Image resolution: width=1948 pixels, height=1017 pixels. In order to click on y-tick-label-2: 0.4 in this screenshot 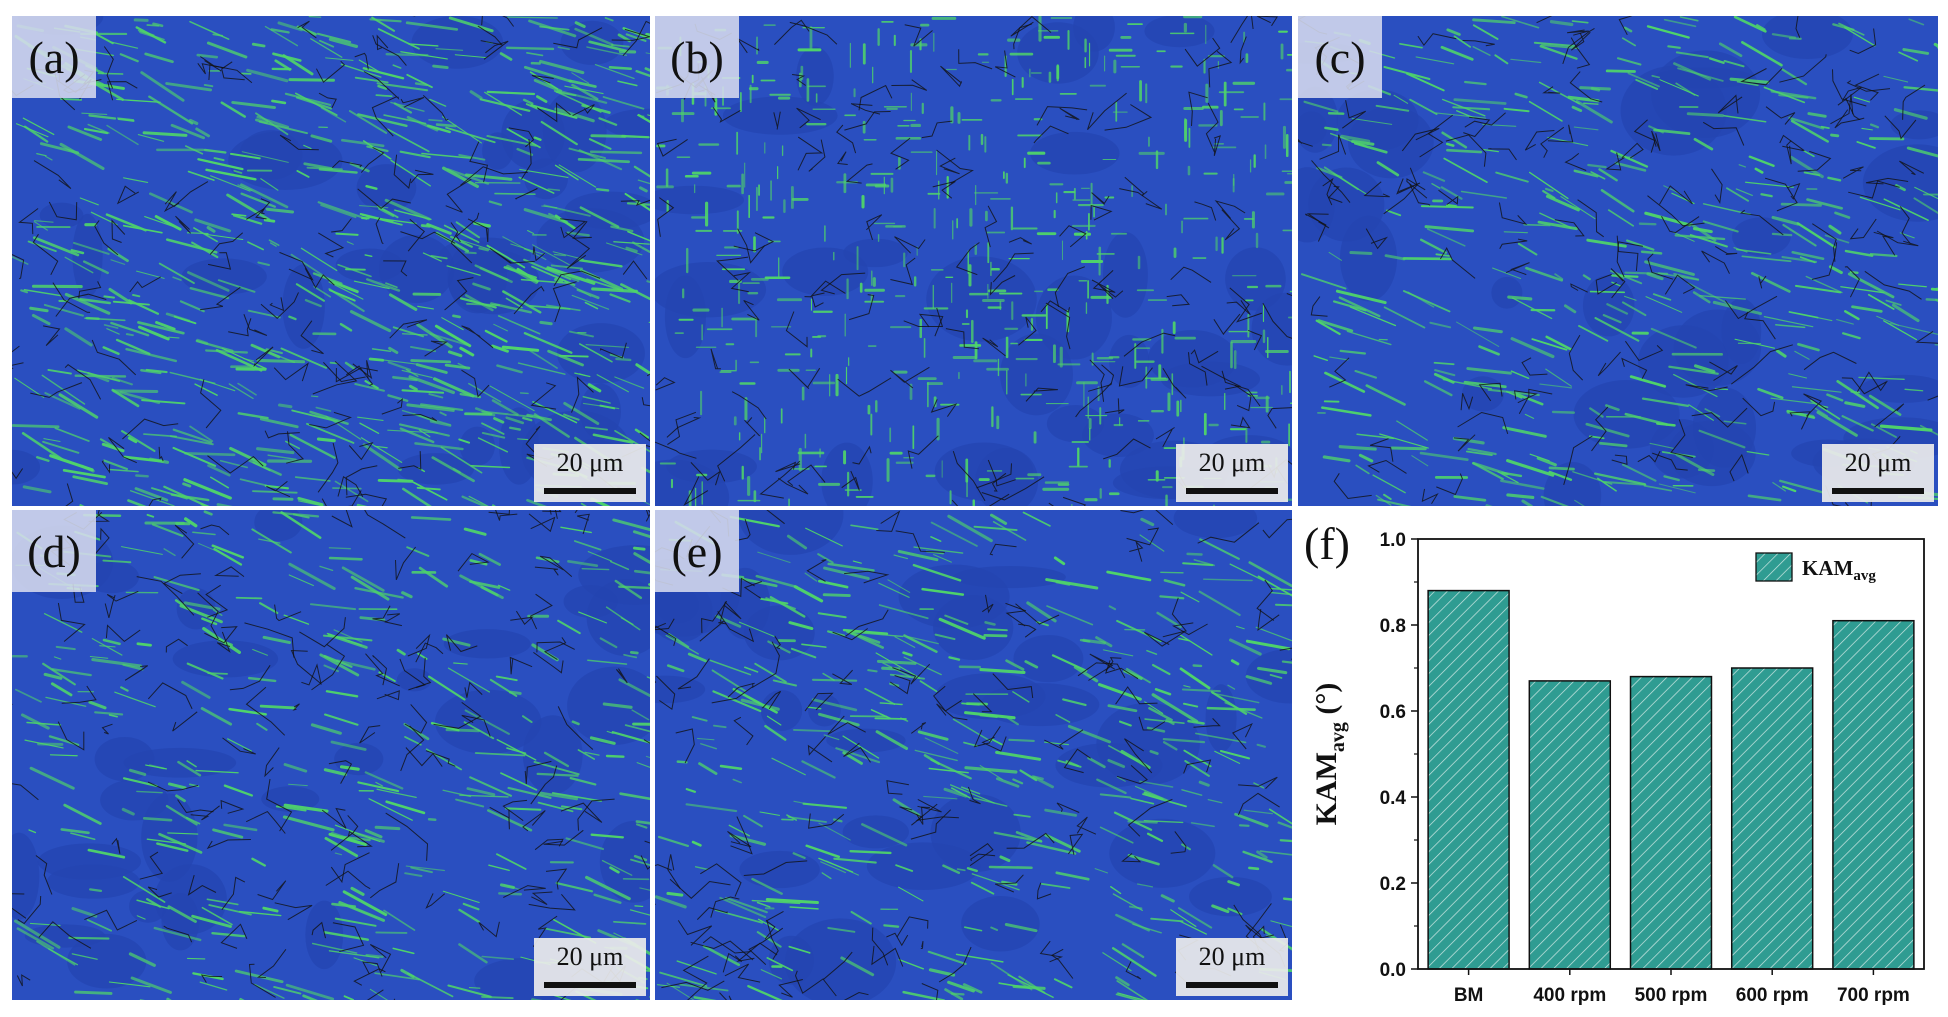, I will do `click(1393, 798)`.